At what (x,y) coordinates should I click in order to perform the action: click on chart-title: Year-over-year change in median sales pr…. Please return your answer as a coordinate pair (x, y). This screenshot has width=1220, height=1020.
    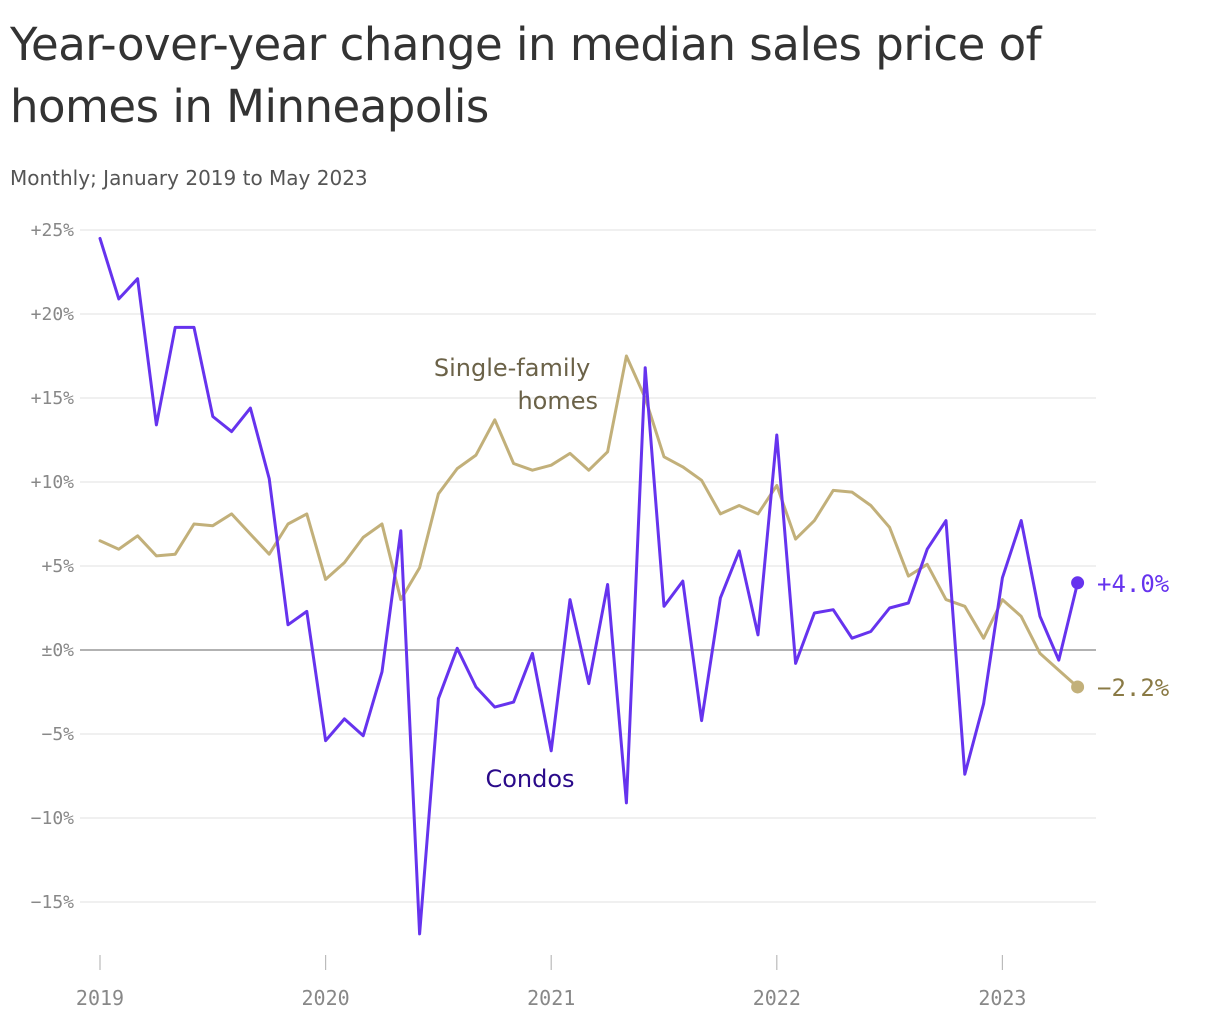
    Looking at the image, I should click on (525, 75).